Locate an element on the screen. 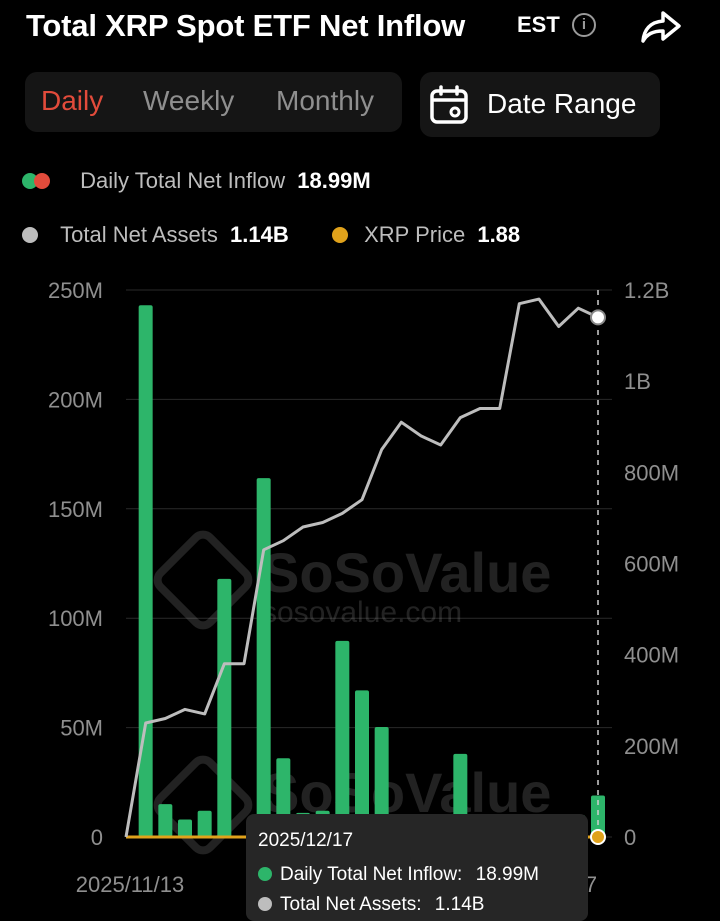 The height and width of the screenshot is (921, 720). price-hover-point is located at coordinates (598, 837).